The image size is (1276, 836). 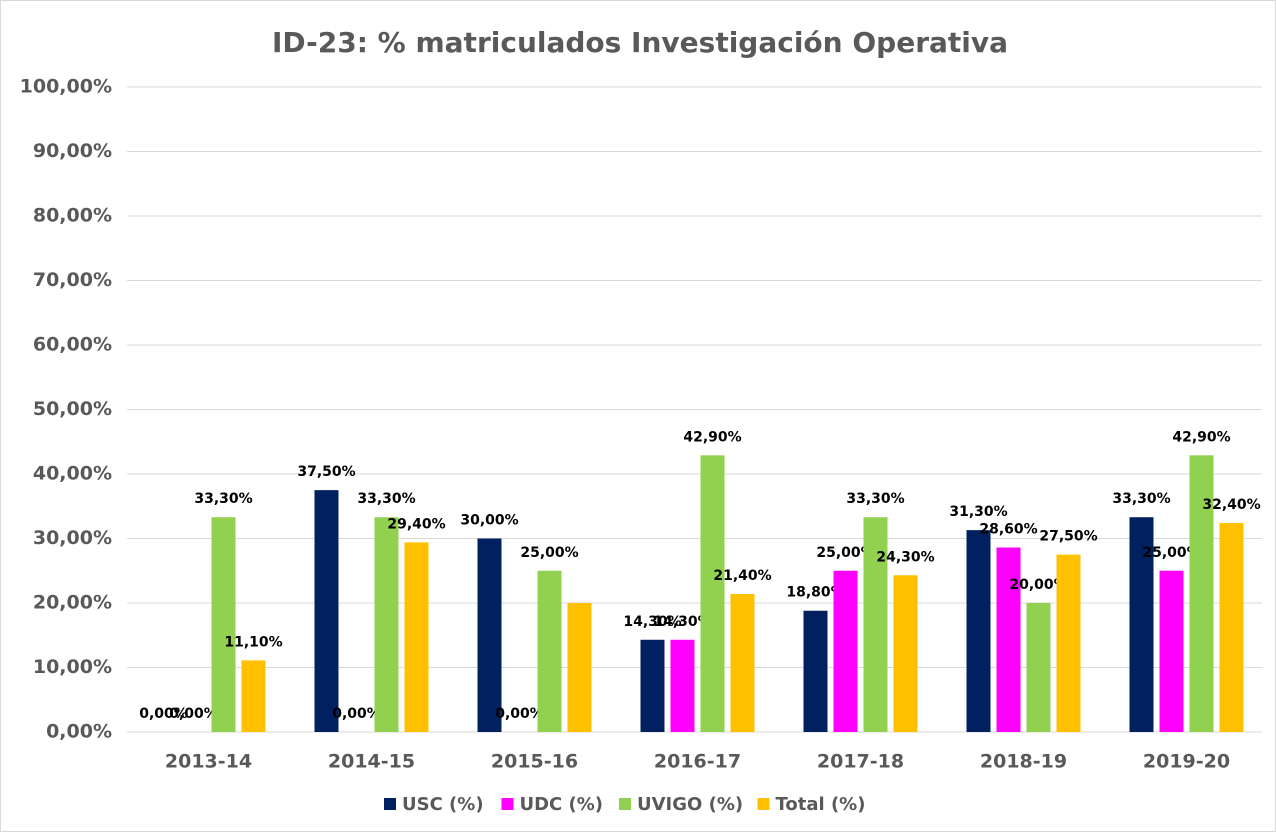 I want to click on x-tick-label: 2014-15, so click(x=371, y=762).